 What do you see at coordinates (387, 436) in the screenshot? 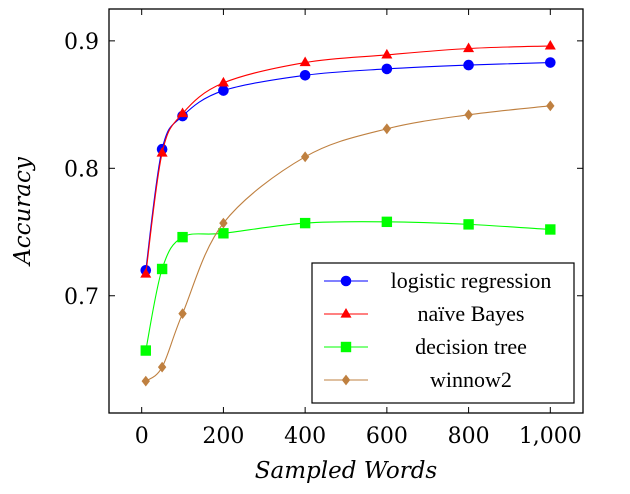
I see `x-tick-label: 600` at bounding box center [387, 436].